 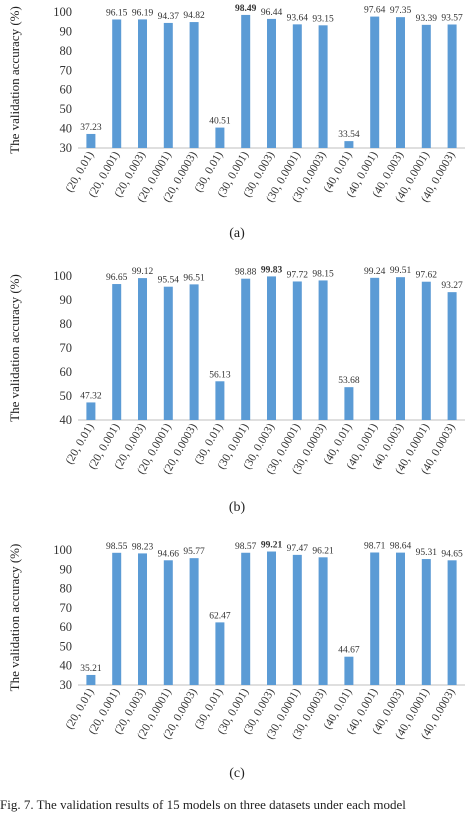 What do you see at coordinates (298, 275) in the screenshot?
I see `data-label: 97.72` at bounding box center [298, 275].